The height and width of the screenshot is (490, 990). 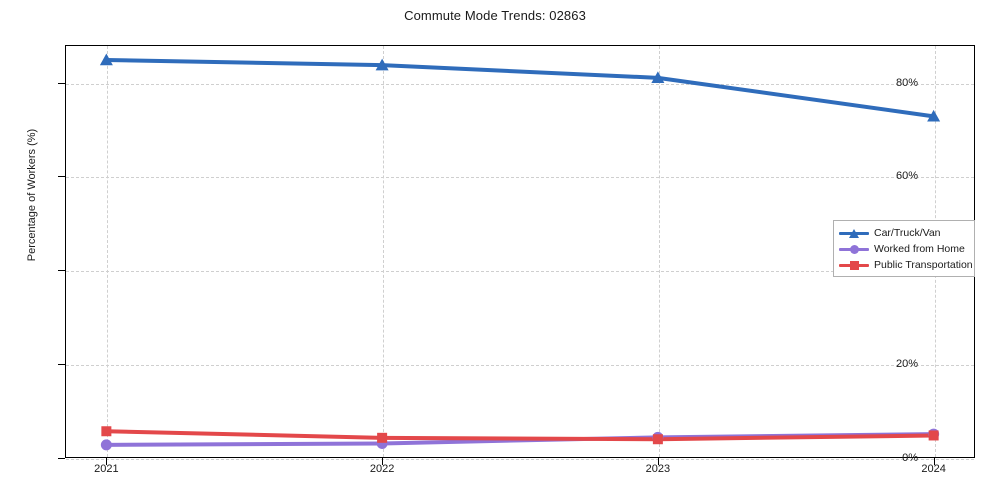 I want to click on legend-item: Public Transportation, so click(x=906, y=265).